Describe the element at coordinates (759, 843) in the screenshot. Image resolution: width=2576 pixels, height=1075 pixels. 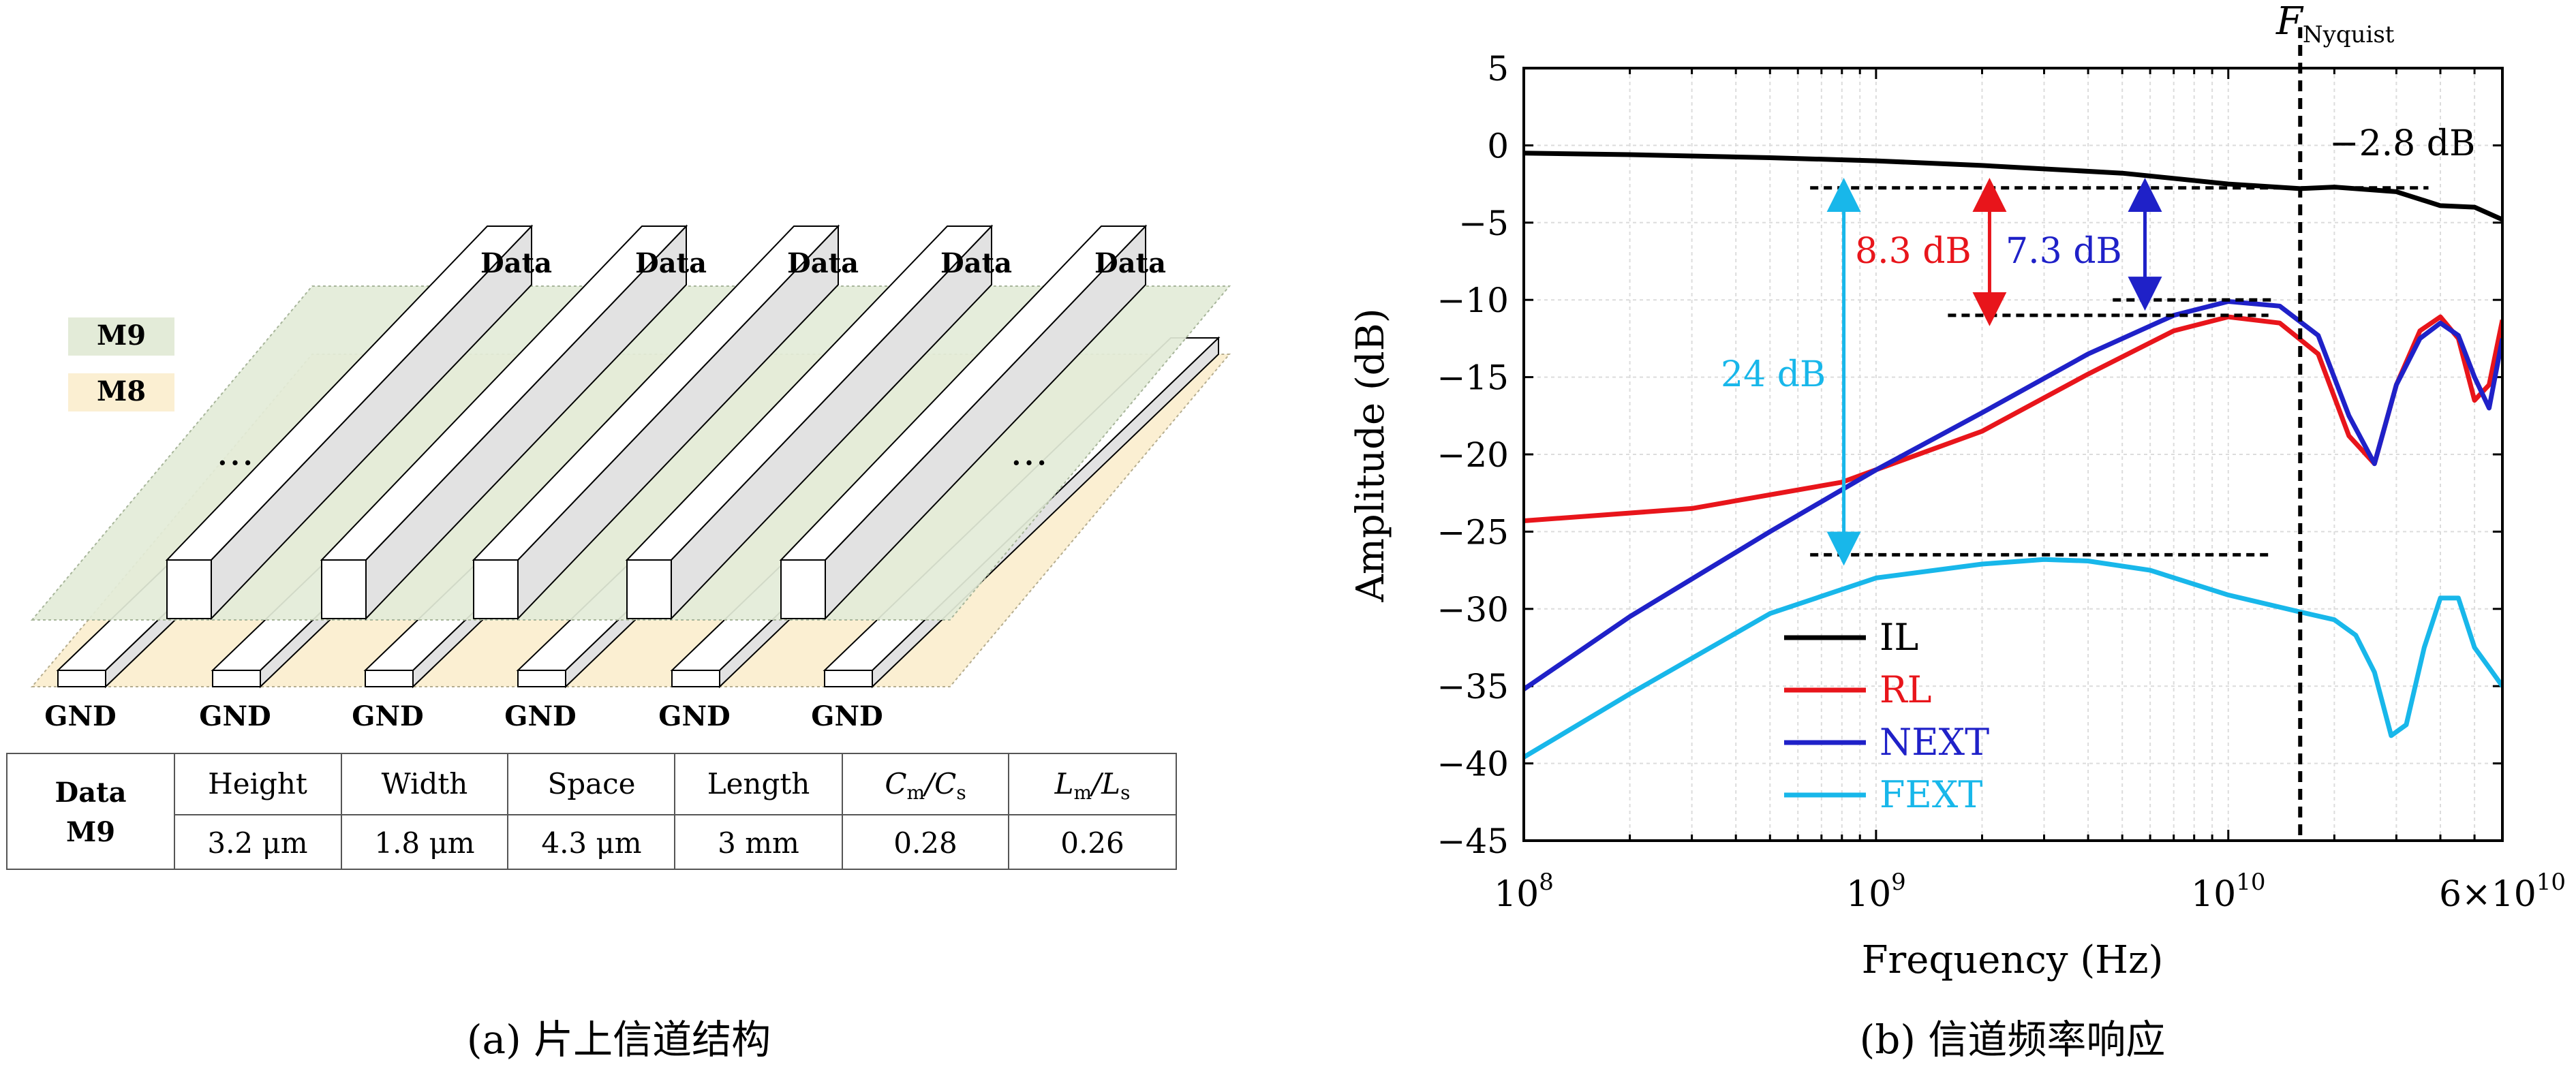
I see `table-value-length: 3 mm` at that location.